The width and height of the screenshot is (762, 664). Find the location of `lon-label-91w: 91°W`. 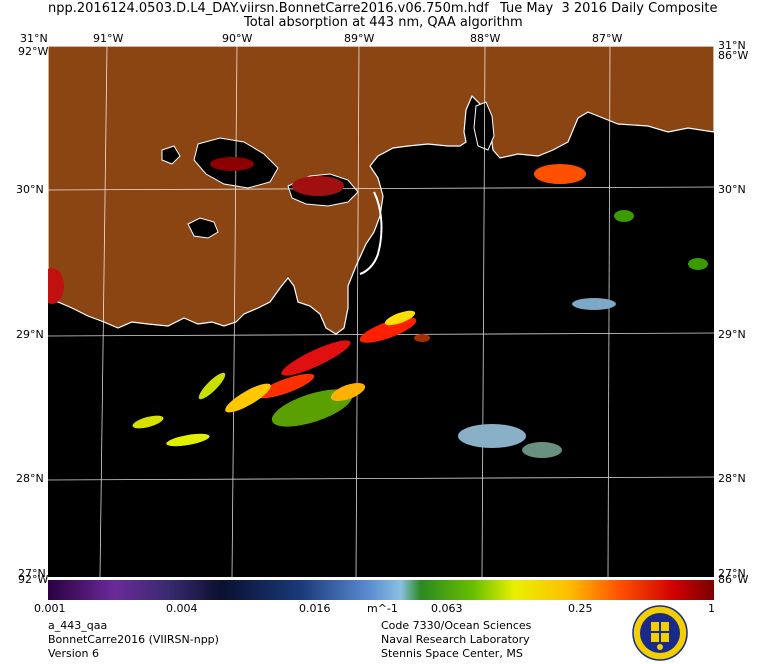

lon-label-91w: 91°W is located at coordinates (108, 38).